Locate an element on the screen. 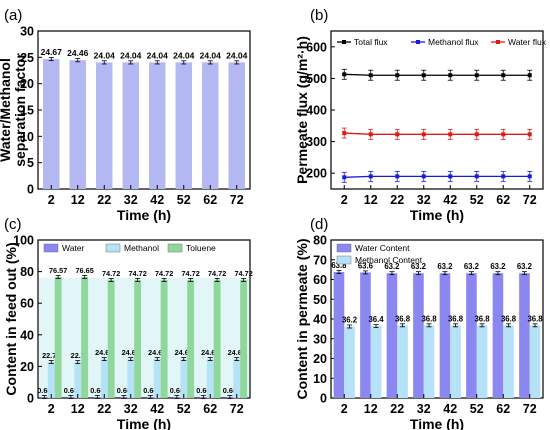 The height and width of the screenshot is (430, 550). legend-1-label: Methanol is located at coordinates (141, 248).